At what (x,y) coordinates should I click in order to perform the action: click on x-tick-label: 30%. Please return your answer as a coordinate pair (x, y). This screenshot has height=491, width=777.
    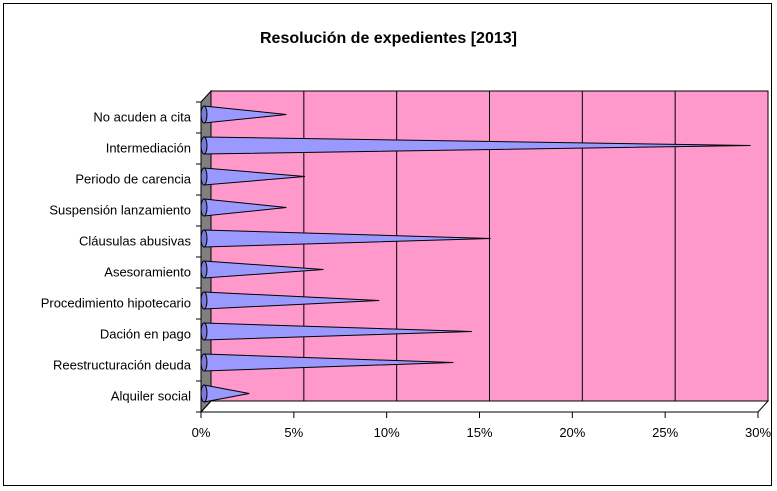
    Looking at the image, I should click on (758, 432).